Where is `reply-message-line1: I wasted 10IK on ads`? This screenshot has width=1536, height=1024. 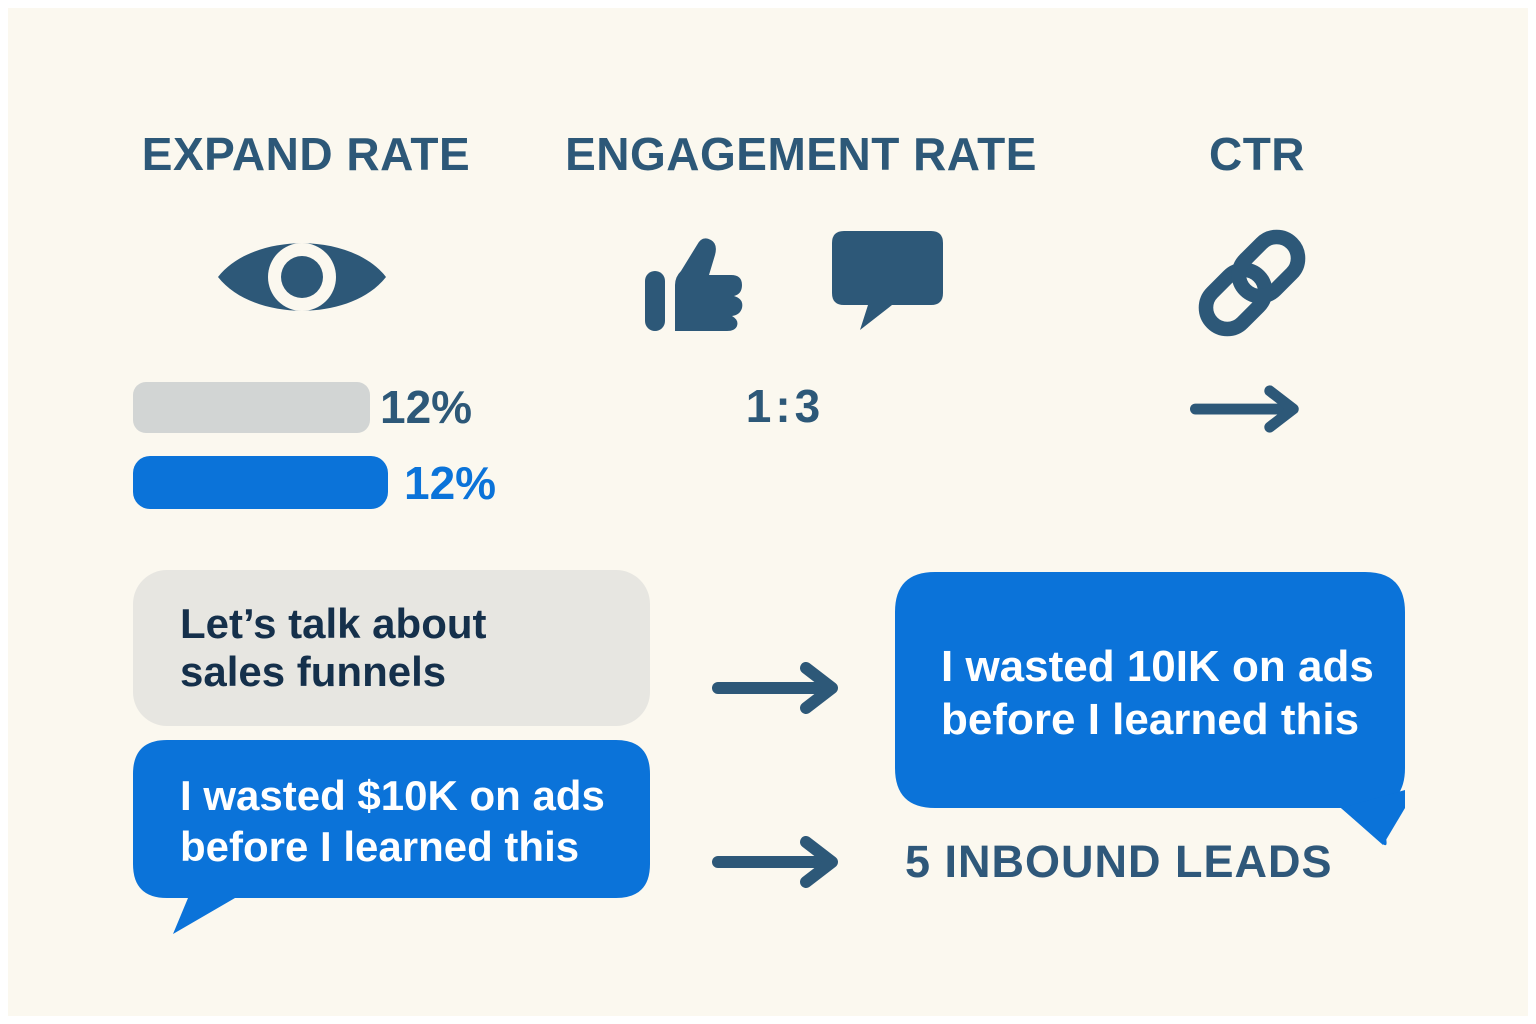
reply-message-line1: I wasted 10IK on ads is located at coordinates (1157, 666).